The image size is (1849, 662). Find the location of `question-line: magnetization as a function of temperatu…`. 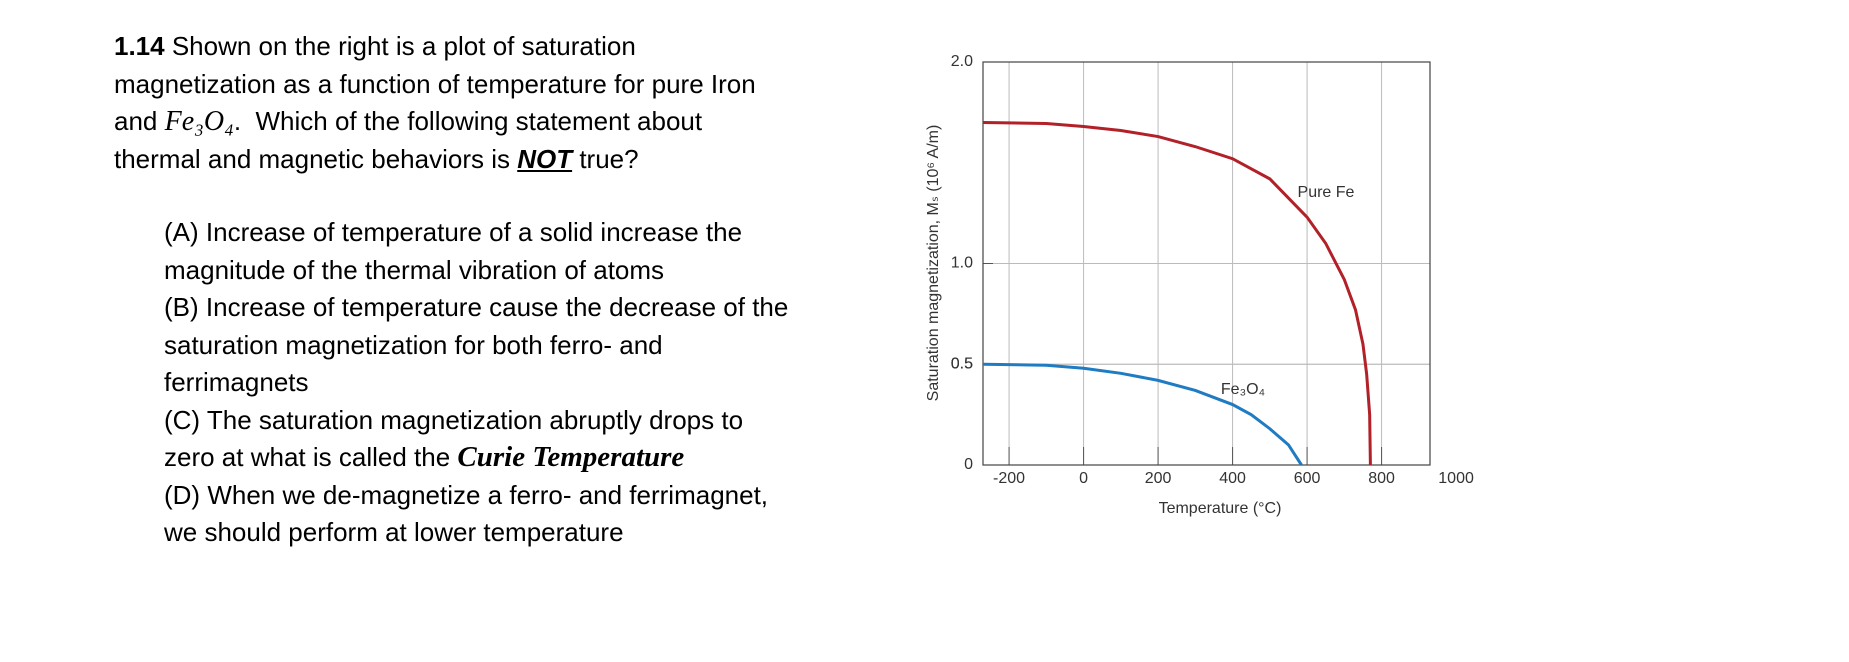

question-line: magnetization as a function of temperatu… is located at coordinates (435, 85).